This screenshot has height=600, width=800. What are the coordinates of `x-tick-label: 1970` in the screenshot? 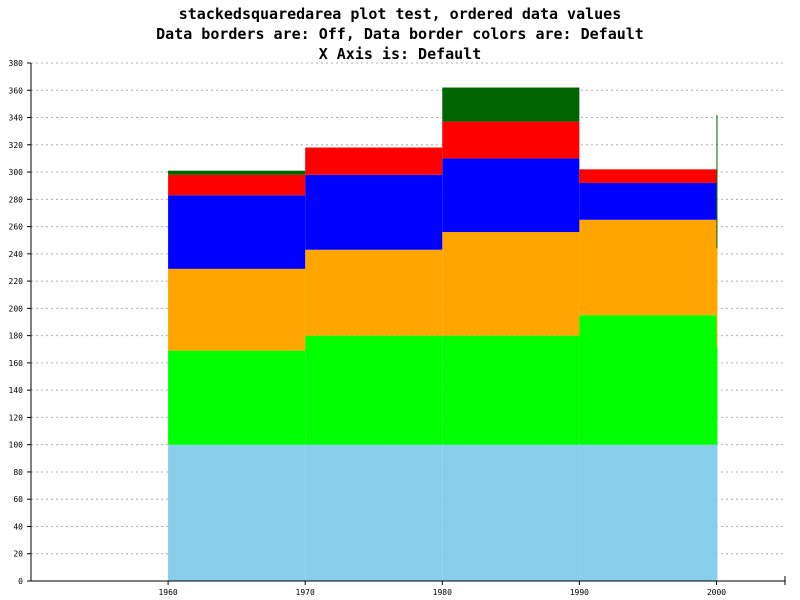 It's located at (305, 592).